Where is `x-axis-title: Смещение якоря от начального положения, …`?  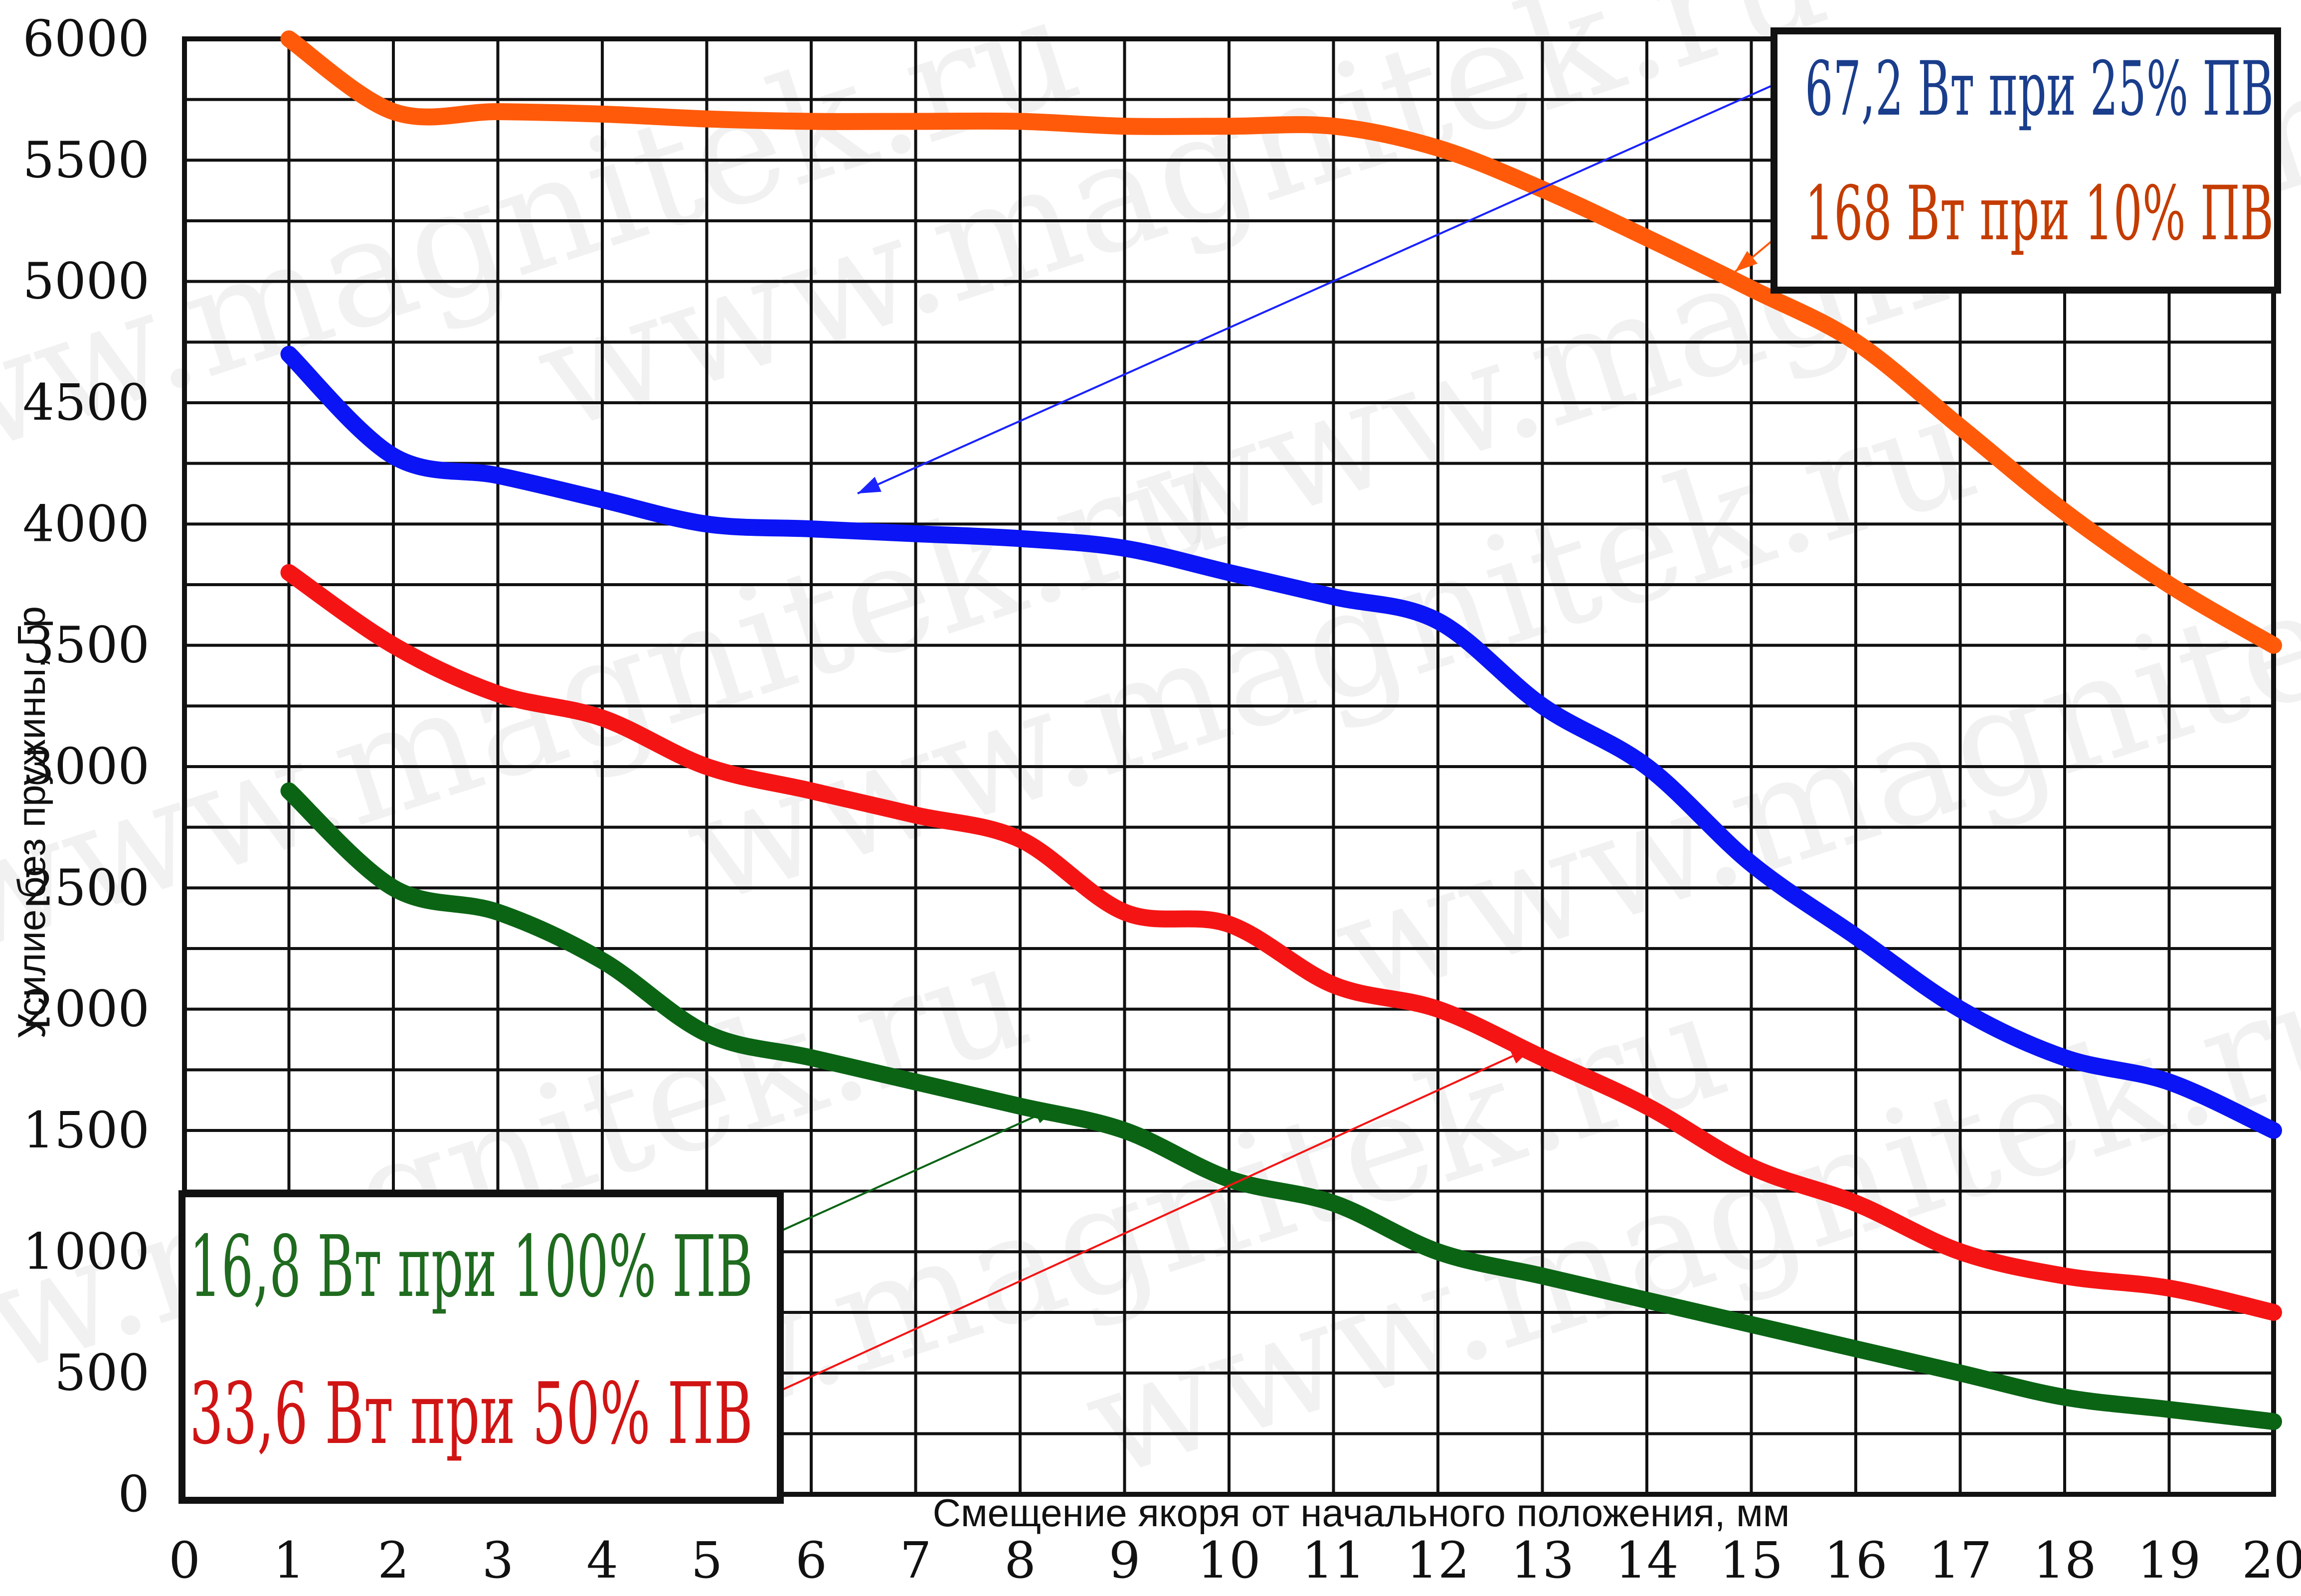
x-axis-title: Смещение якоря от начального положения, … is located at coordinates (1361, 1513).